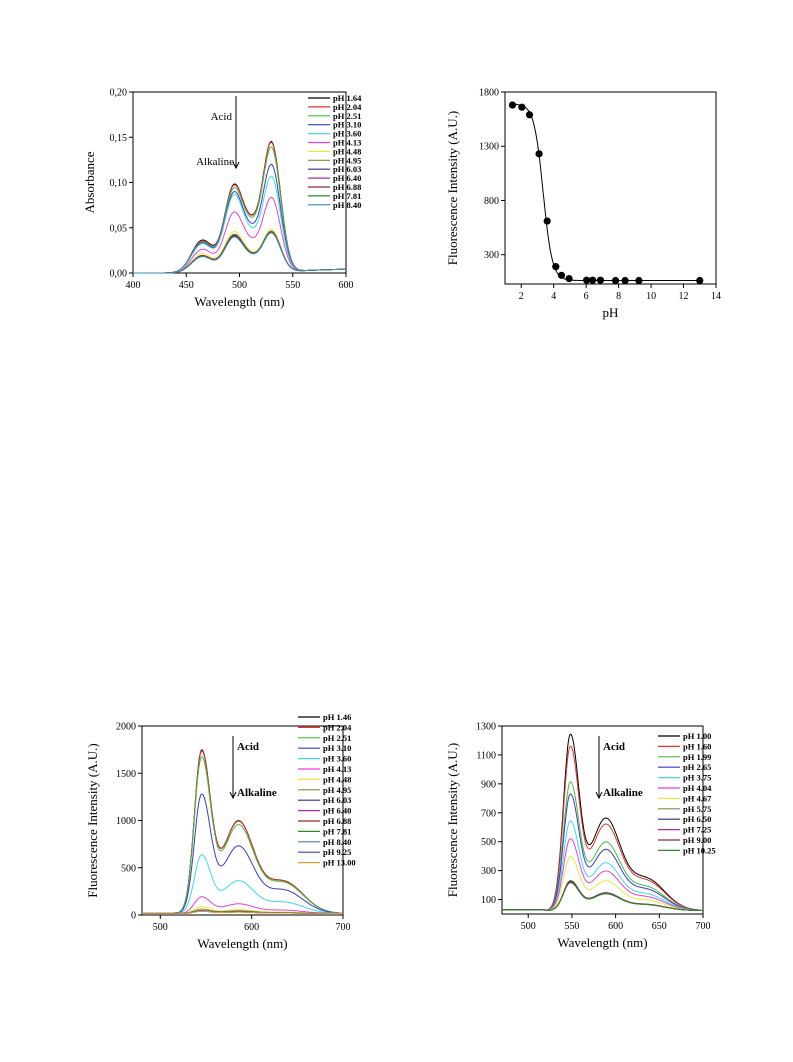  I want to click on fl1-legend-label: pH 2.04, so click(337, 727).